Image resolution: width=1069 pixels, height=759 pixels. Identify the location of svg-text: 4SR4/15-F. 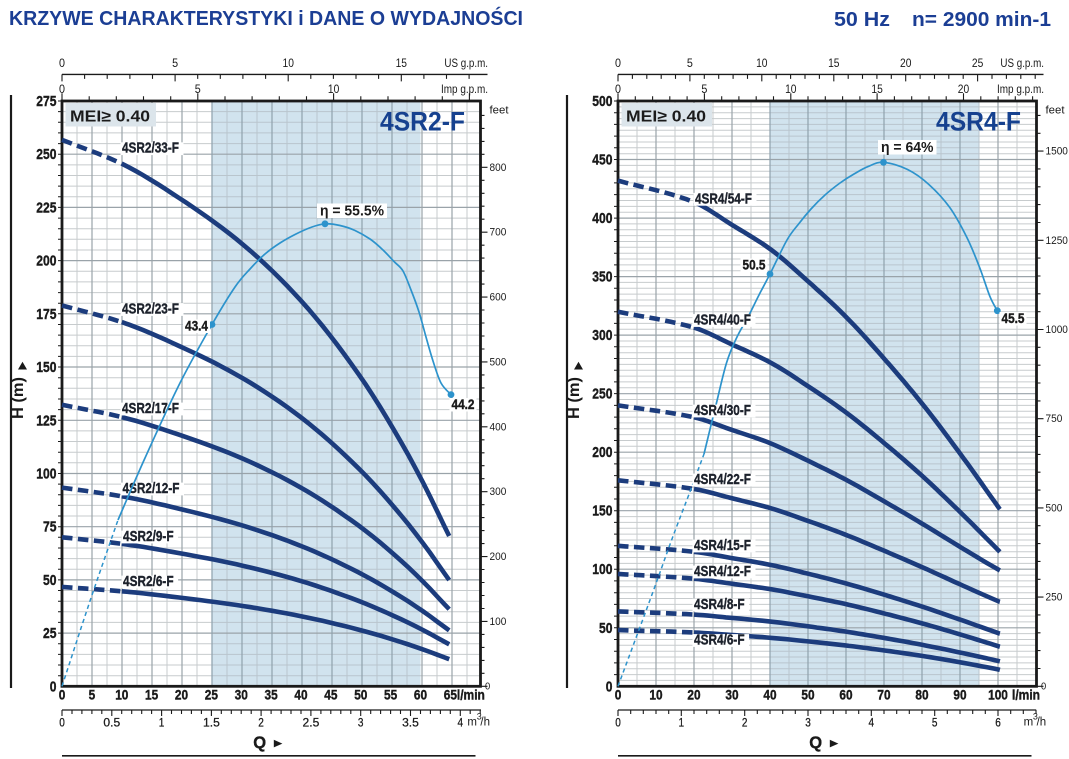
(722, 546).